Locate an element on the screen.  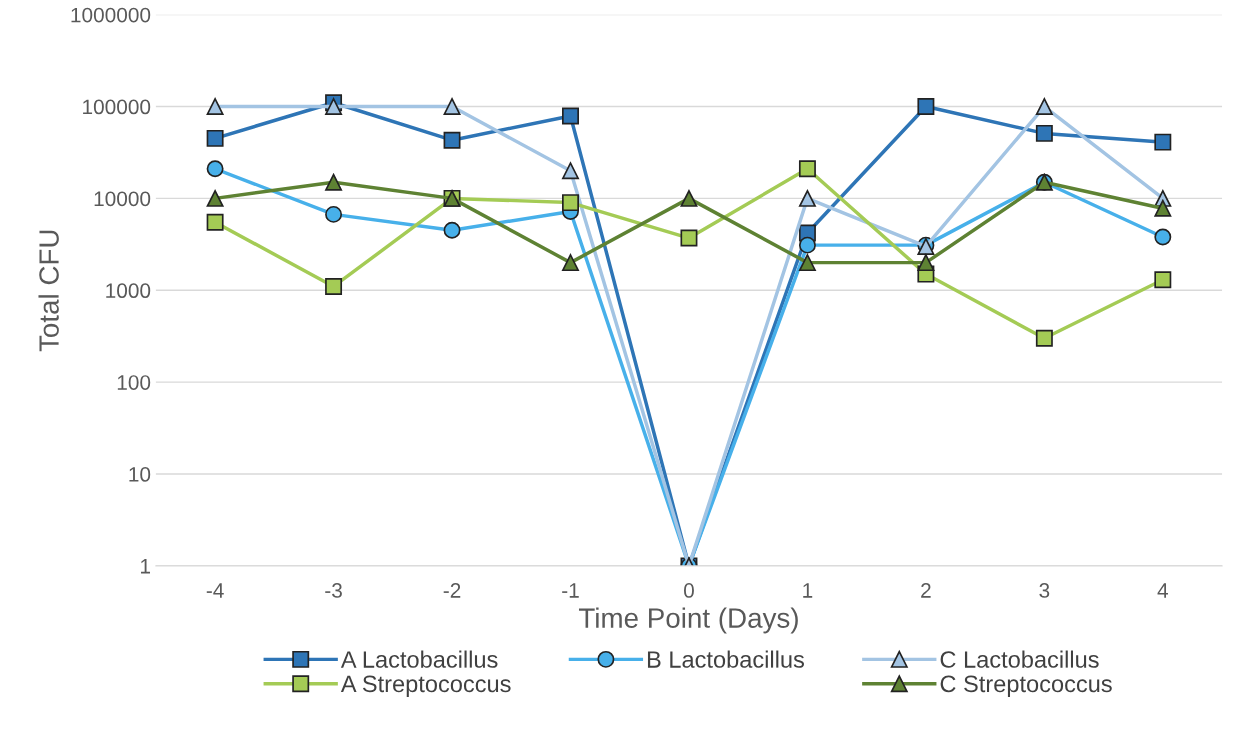
x-axis-title: Time Point (Days) is located at coordinates (688, 620).